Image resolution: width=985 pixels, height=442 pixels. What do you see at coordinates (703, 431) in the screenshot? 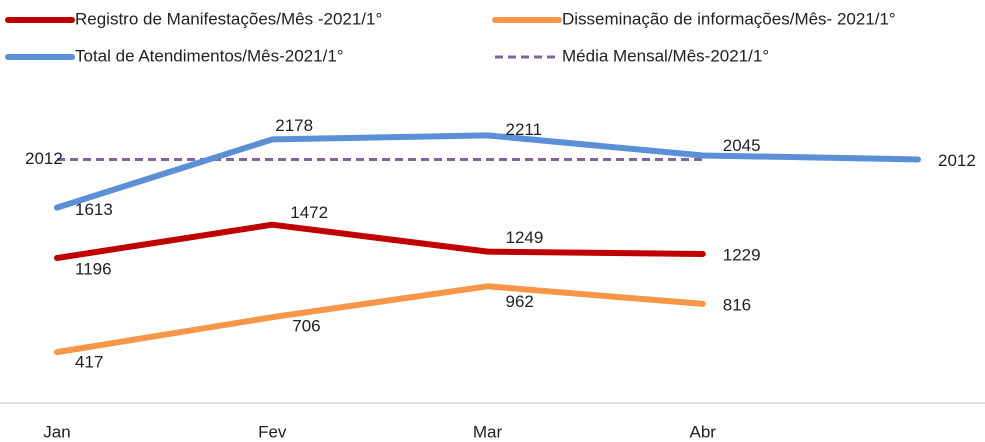
I see `x-tick-label: Abr` at bounding box center [703, 431].